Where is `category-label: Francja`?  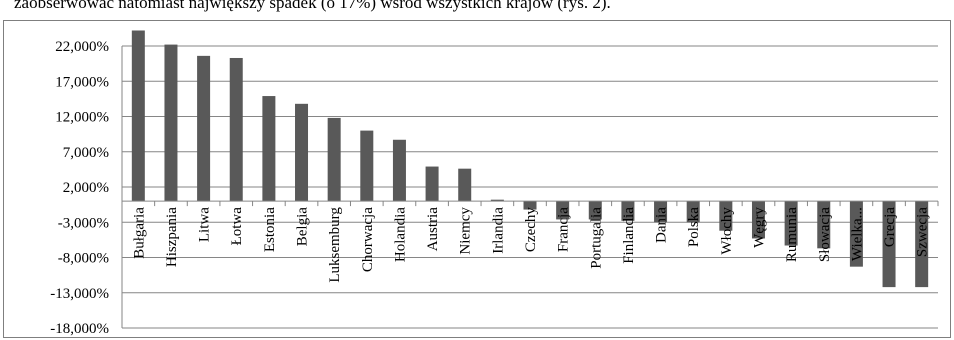
category-label: Francja is located at coordinates (564, 229).